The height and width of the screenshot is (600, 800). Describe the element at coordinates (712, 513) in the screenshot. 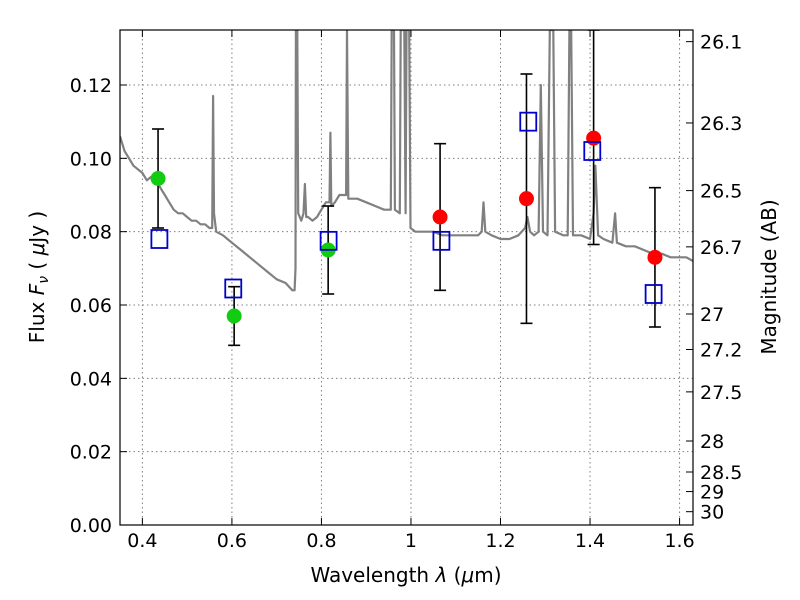

I see `y2-tick-label: 30` at that location.